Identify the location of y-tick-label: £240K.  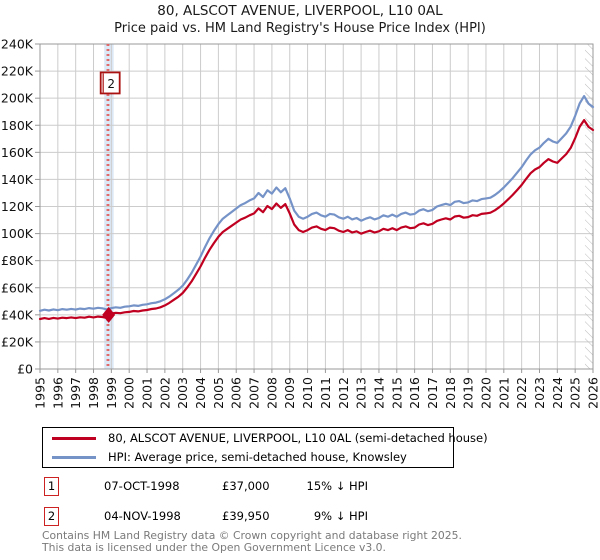
(17, 44).